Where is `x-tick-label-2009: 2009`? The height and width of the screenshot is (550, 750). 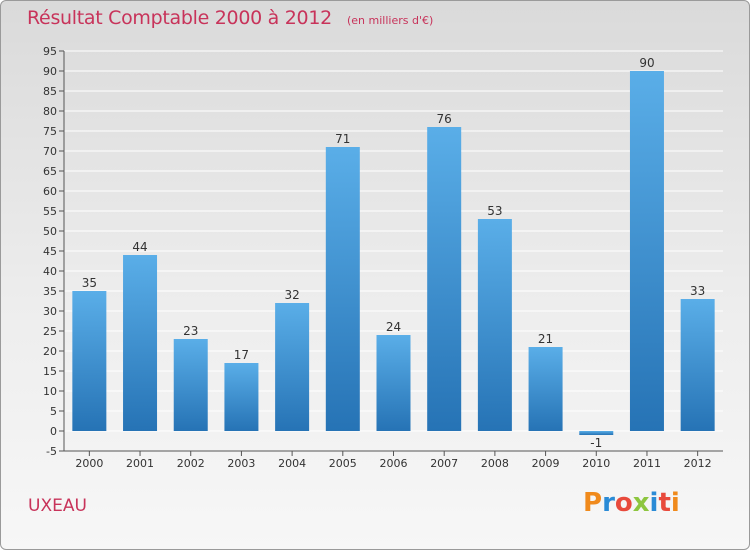 x-tick-label-2009: 2009 is located at coordinates (546, 463).